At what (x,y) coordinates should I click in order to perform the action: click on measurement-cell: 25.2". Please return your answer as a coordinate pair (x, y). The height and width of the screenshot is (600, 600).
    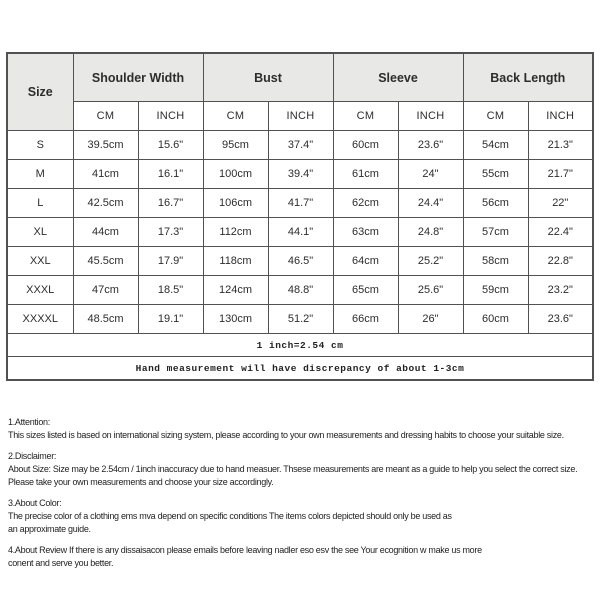
    Looking at the image, I should click on (430, 261).